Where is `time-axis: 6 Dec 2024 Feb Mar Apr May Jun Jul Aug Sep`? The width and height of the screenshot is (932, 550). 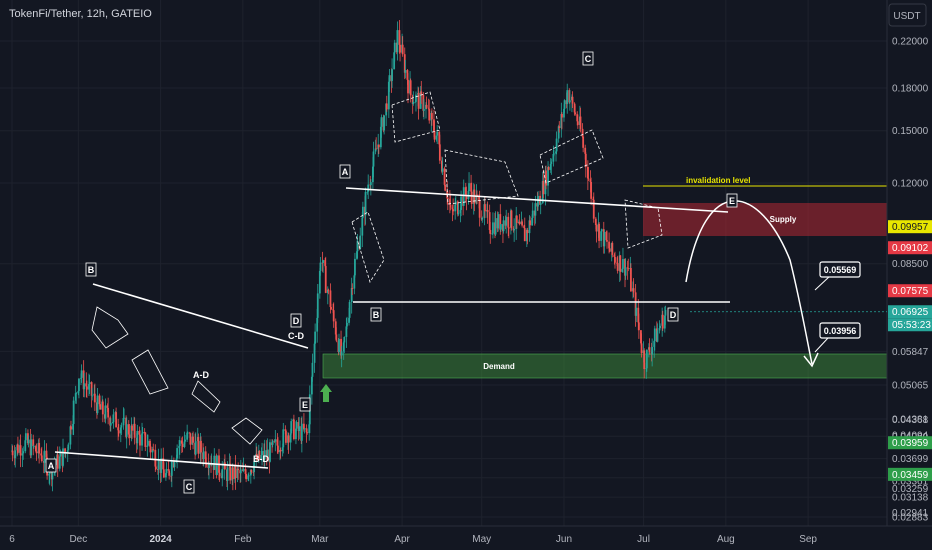 time-axis: 6 Dec 2024 Feb Mar Apr May Jun Jul Aug Sep is located at coordinates (466, 535).